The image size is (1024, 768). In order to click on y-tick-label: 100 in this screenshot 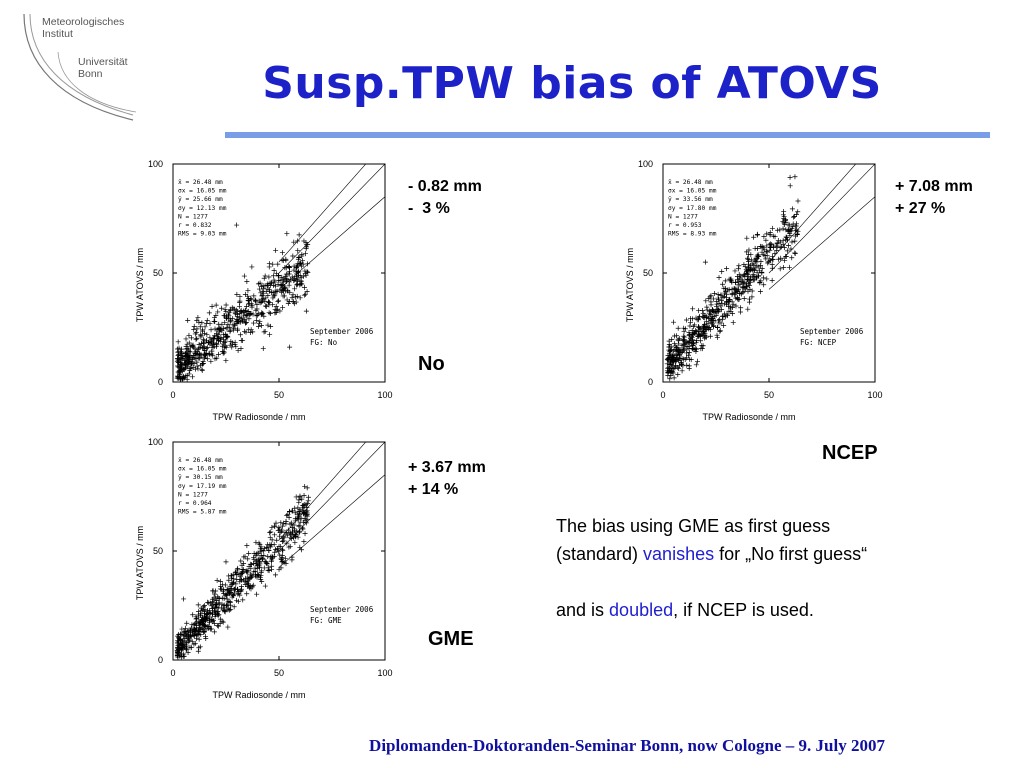, I will do `click(645, 164)`.